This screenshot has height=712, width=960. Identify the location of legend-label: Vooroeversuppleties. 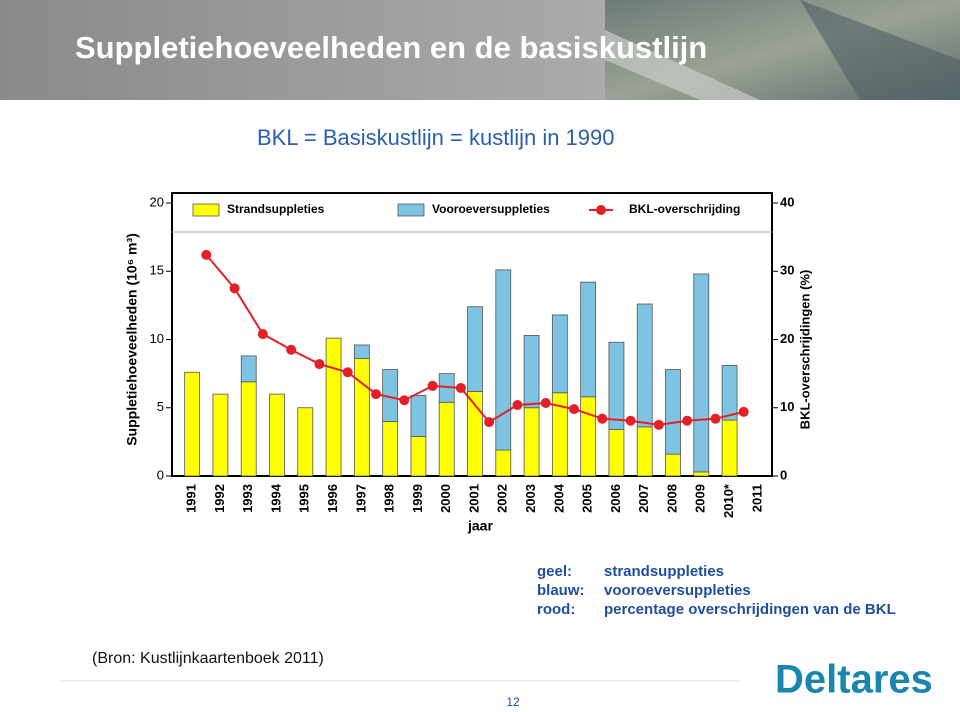
(491, 209).